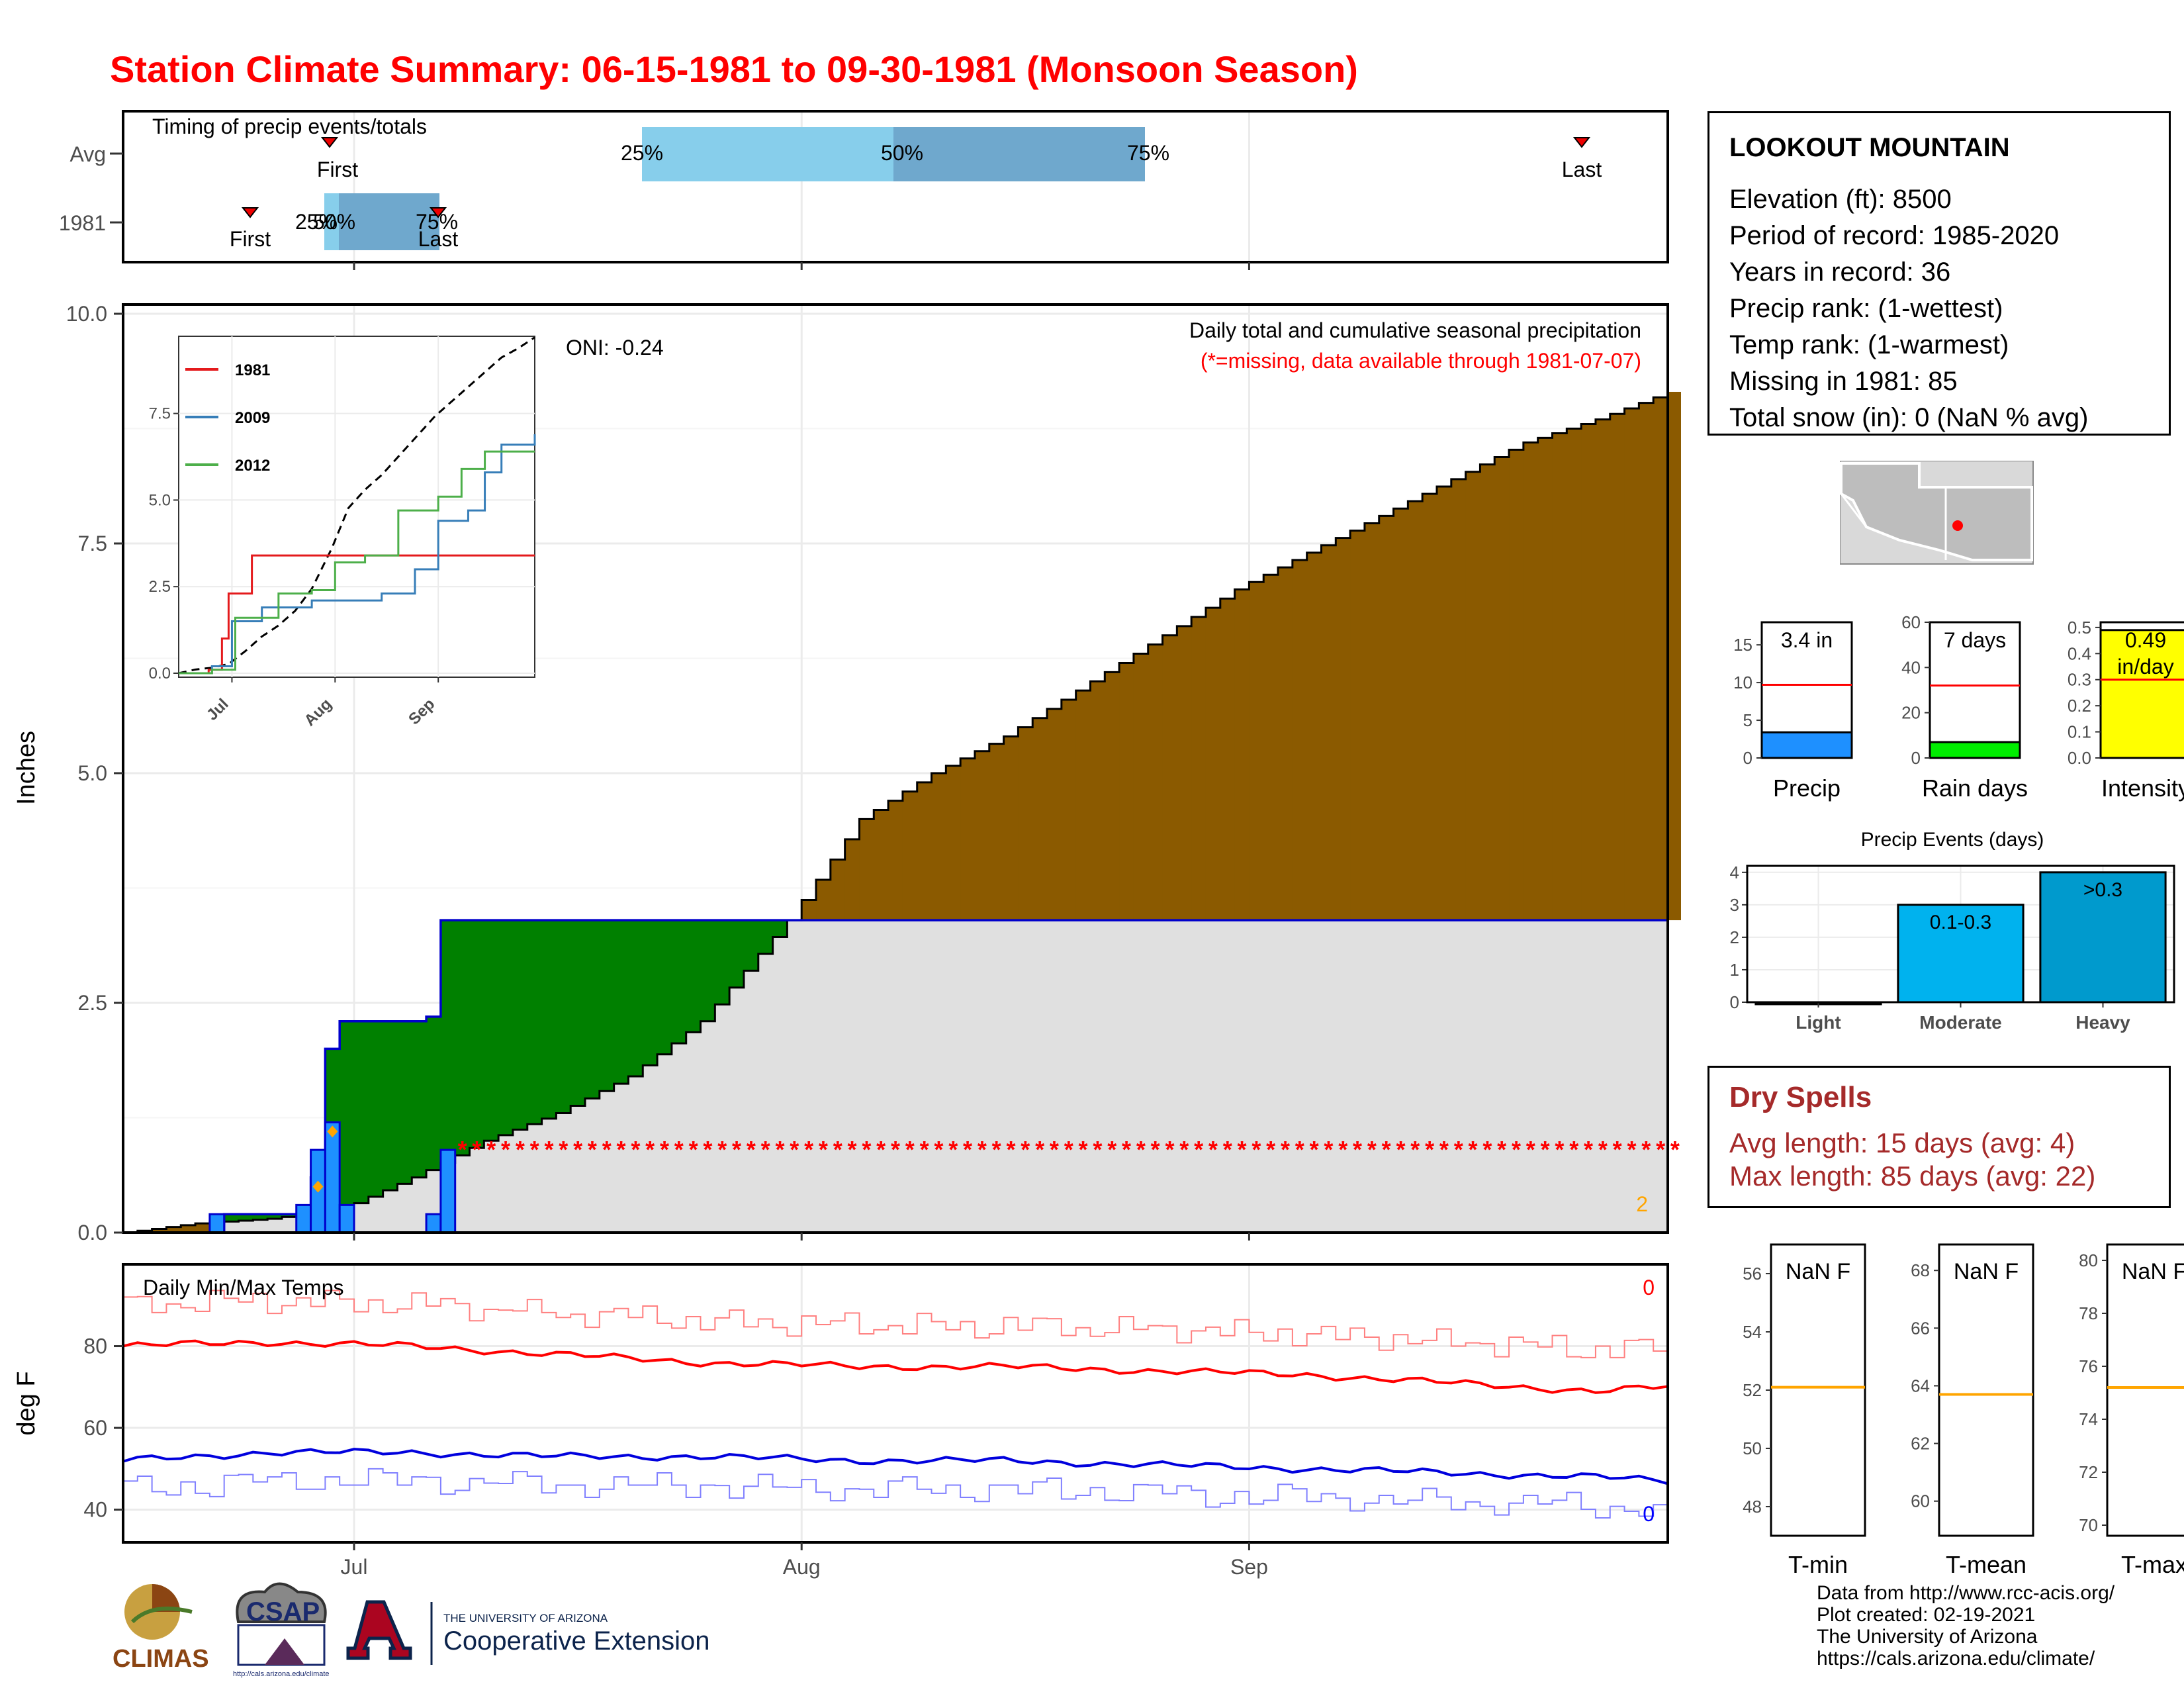 This screenshot has height=1688, width=2184. Describe the element at coordinates (95, 1510) in the screenshot. I see `y-tick-label: 40` at that location.